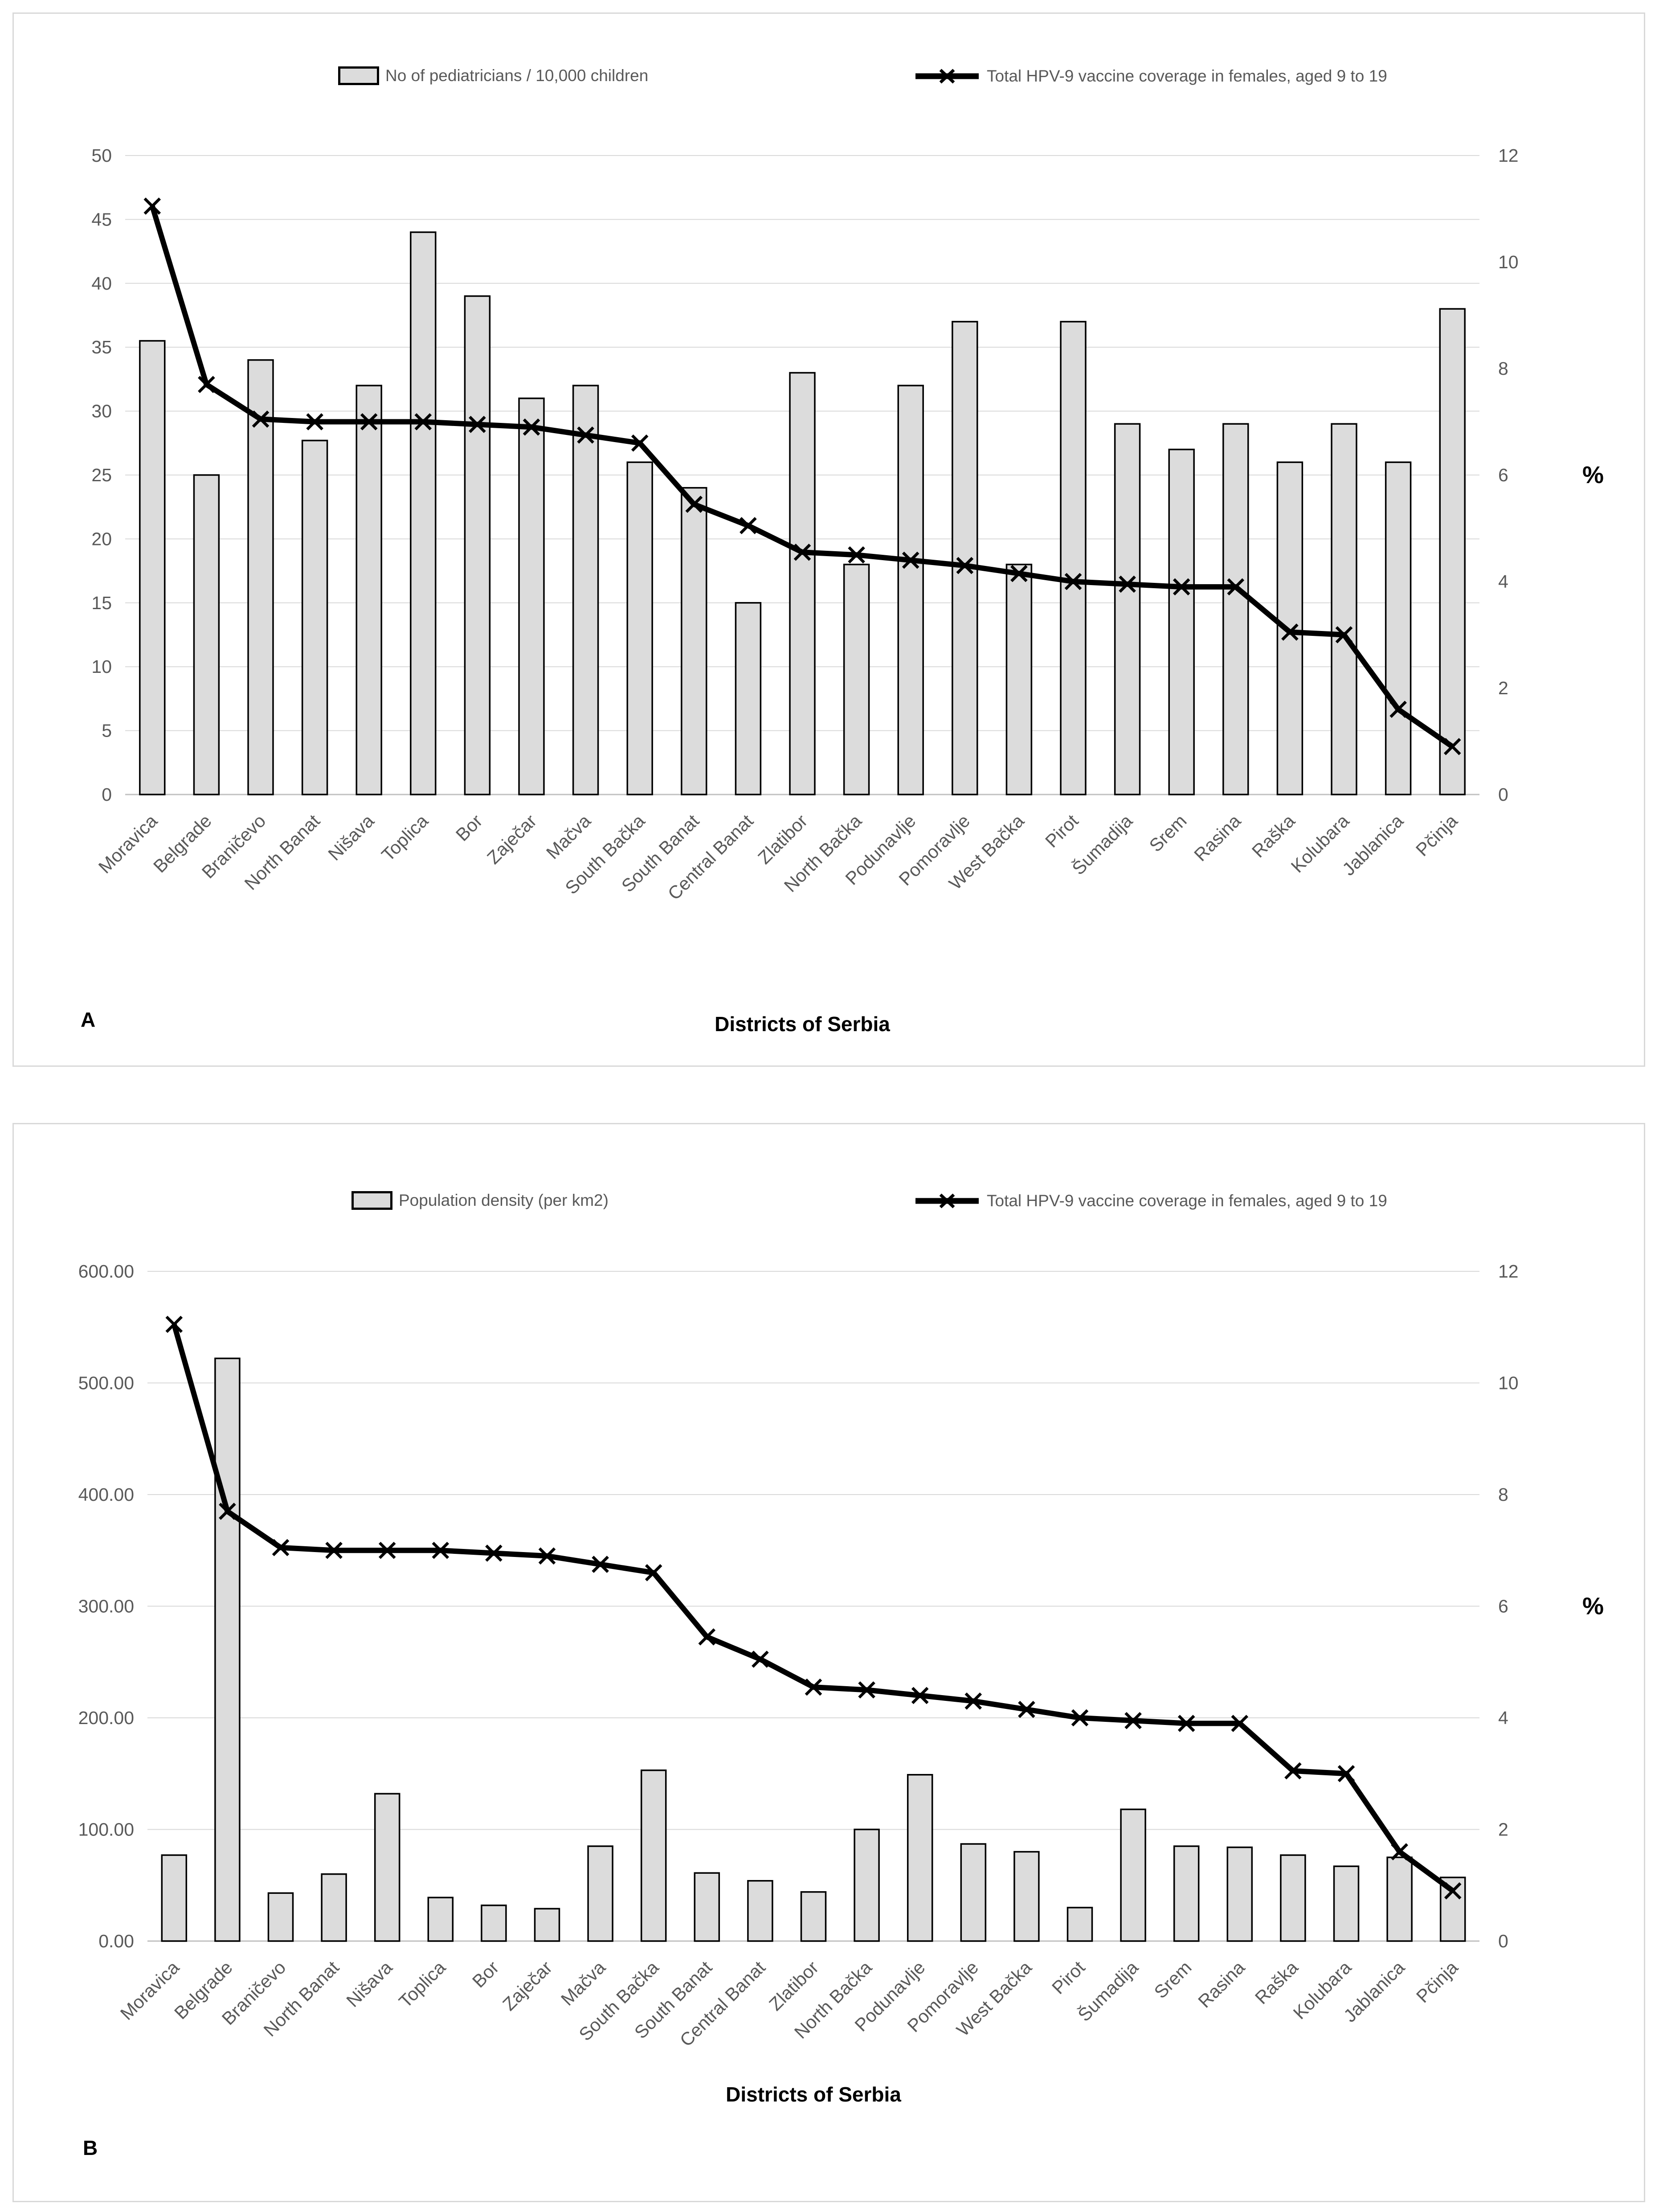  What do you see at coordinates (1079, 1925) in the screenshot?
I see `bar-Pirot` at bounding box center [1079, 1925].